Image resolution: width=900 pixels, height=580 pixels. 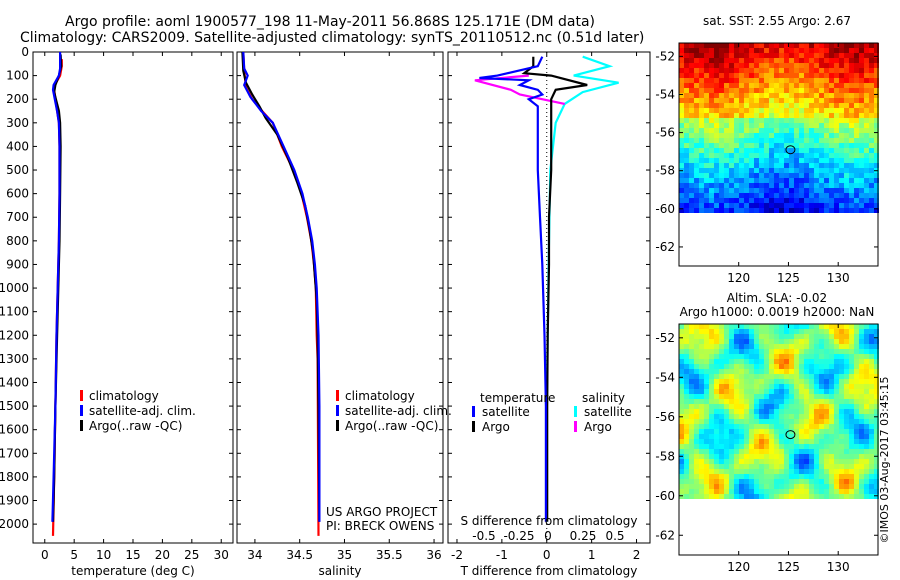 What do you see at coordinates (56, 287) in the screenshot?
I see `temperature-series-satelliteadjclim` at bounding box center [56, 287].